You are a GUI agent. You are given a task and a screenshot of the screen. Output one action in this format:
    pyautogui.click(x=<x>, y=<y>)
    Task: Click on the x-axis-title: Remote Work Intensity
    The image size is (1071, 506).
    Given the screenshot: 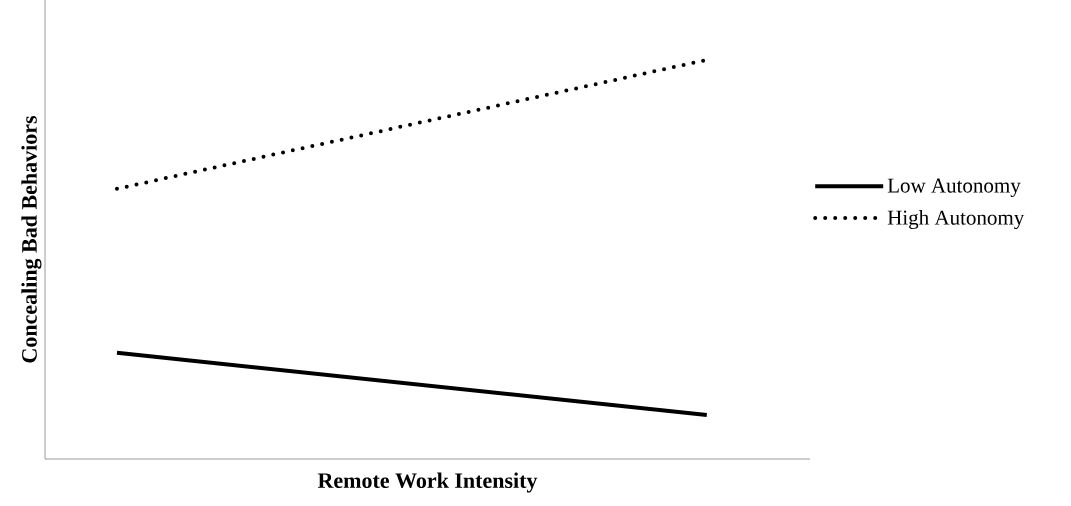 What is the action you would take?
    pyautogui.click(x=427, y=482)
    